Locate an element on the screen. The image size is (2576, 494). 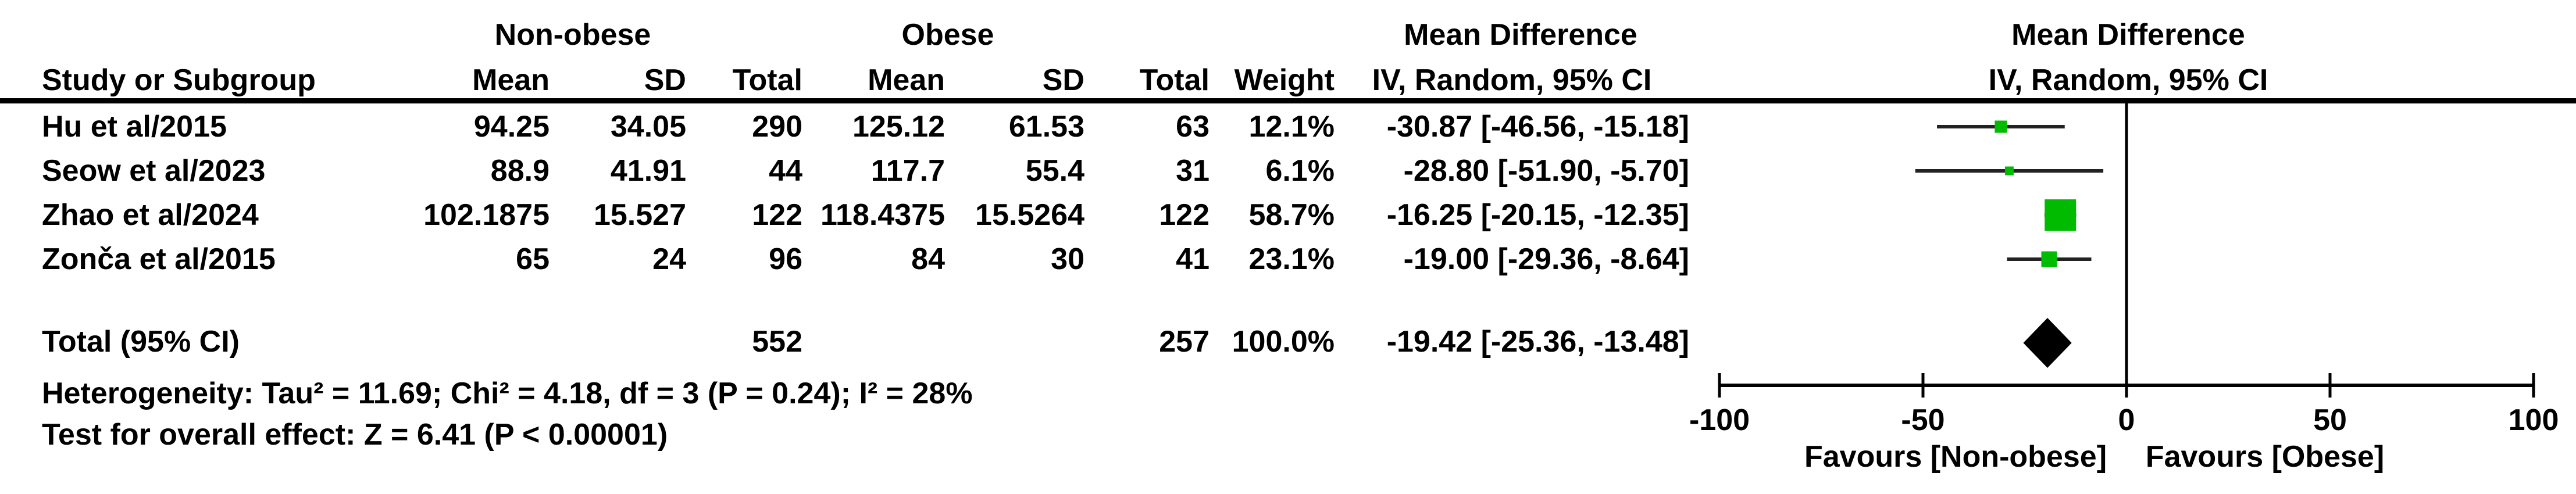
study-label: Zhao et al/2024 is located at coordinates (150, 215).